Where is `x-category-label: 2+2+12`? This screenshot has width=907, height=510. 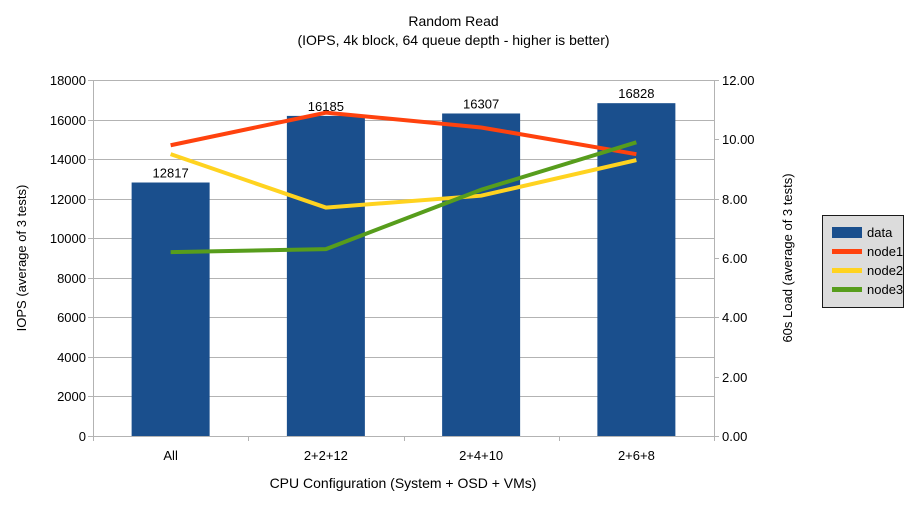 x-category-label: 2+2+12 is located at coordinates (326, 455).